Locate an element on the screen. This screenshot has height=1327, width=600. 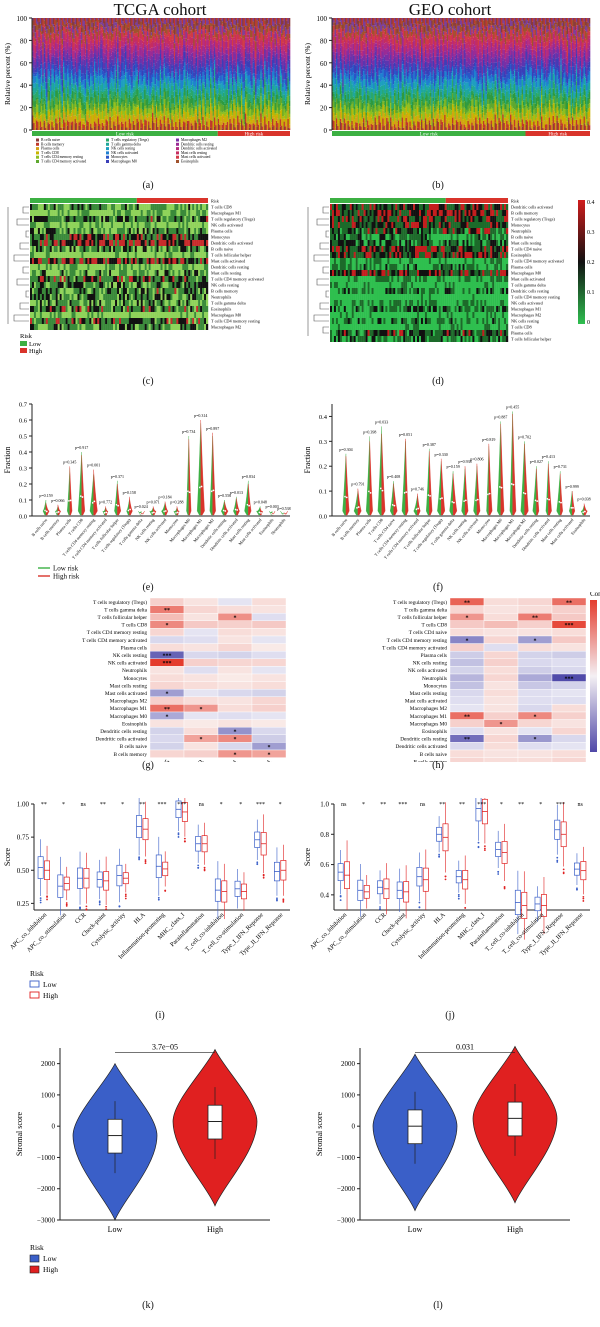
legend-swatch is located at coordinates (177, 144).